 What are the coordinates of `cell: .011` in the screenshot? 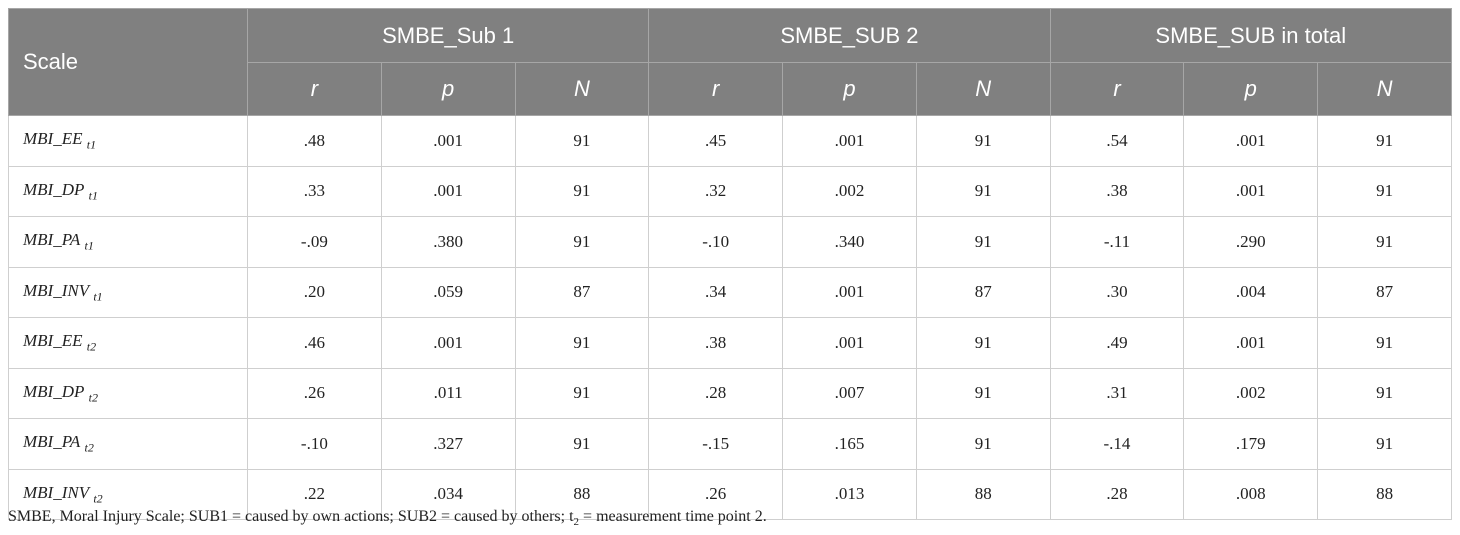 It's located at (448, 393).